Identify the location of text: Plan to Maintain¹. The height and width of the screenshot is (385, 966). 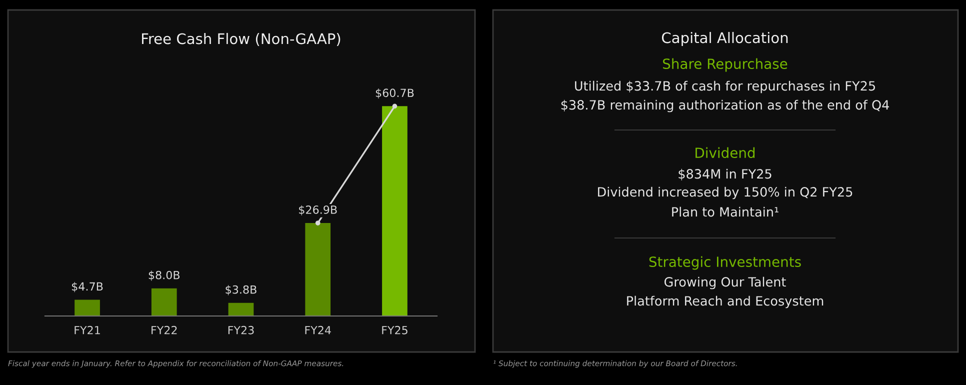
(725, 211).